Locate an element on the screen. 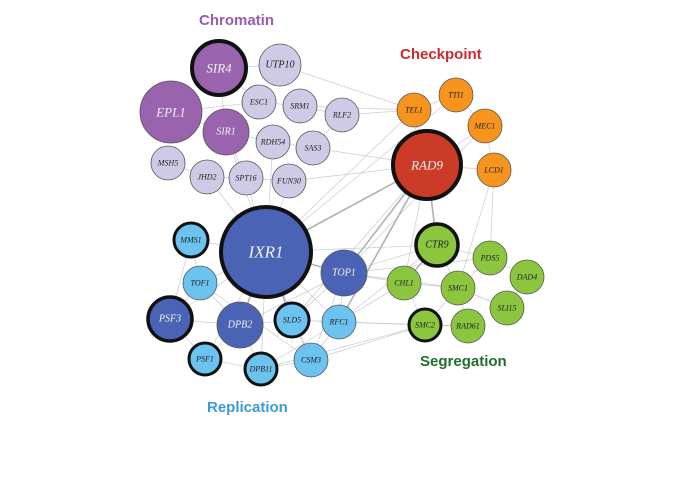 The width and height of the screenshot is (687, 500). node-label: PSF1 is located at coordinates (204, 359).